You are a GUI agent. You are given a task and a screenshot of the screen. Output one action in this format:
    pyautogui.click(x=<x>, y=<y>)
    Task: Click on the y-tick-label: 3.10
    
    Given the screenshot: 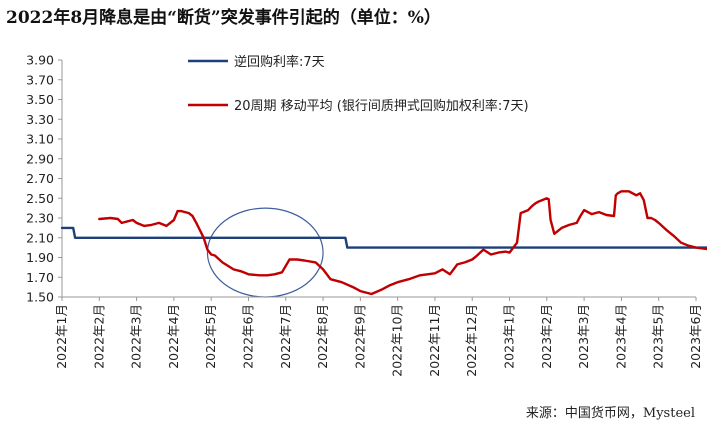 What is the action you would take?
    pyautogui.click(x=40, y=139)
    